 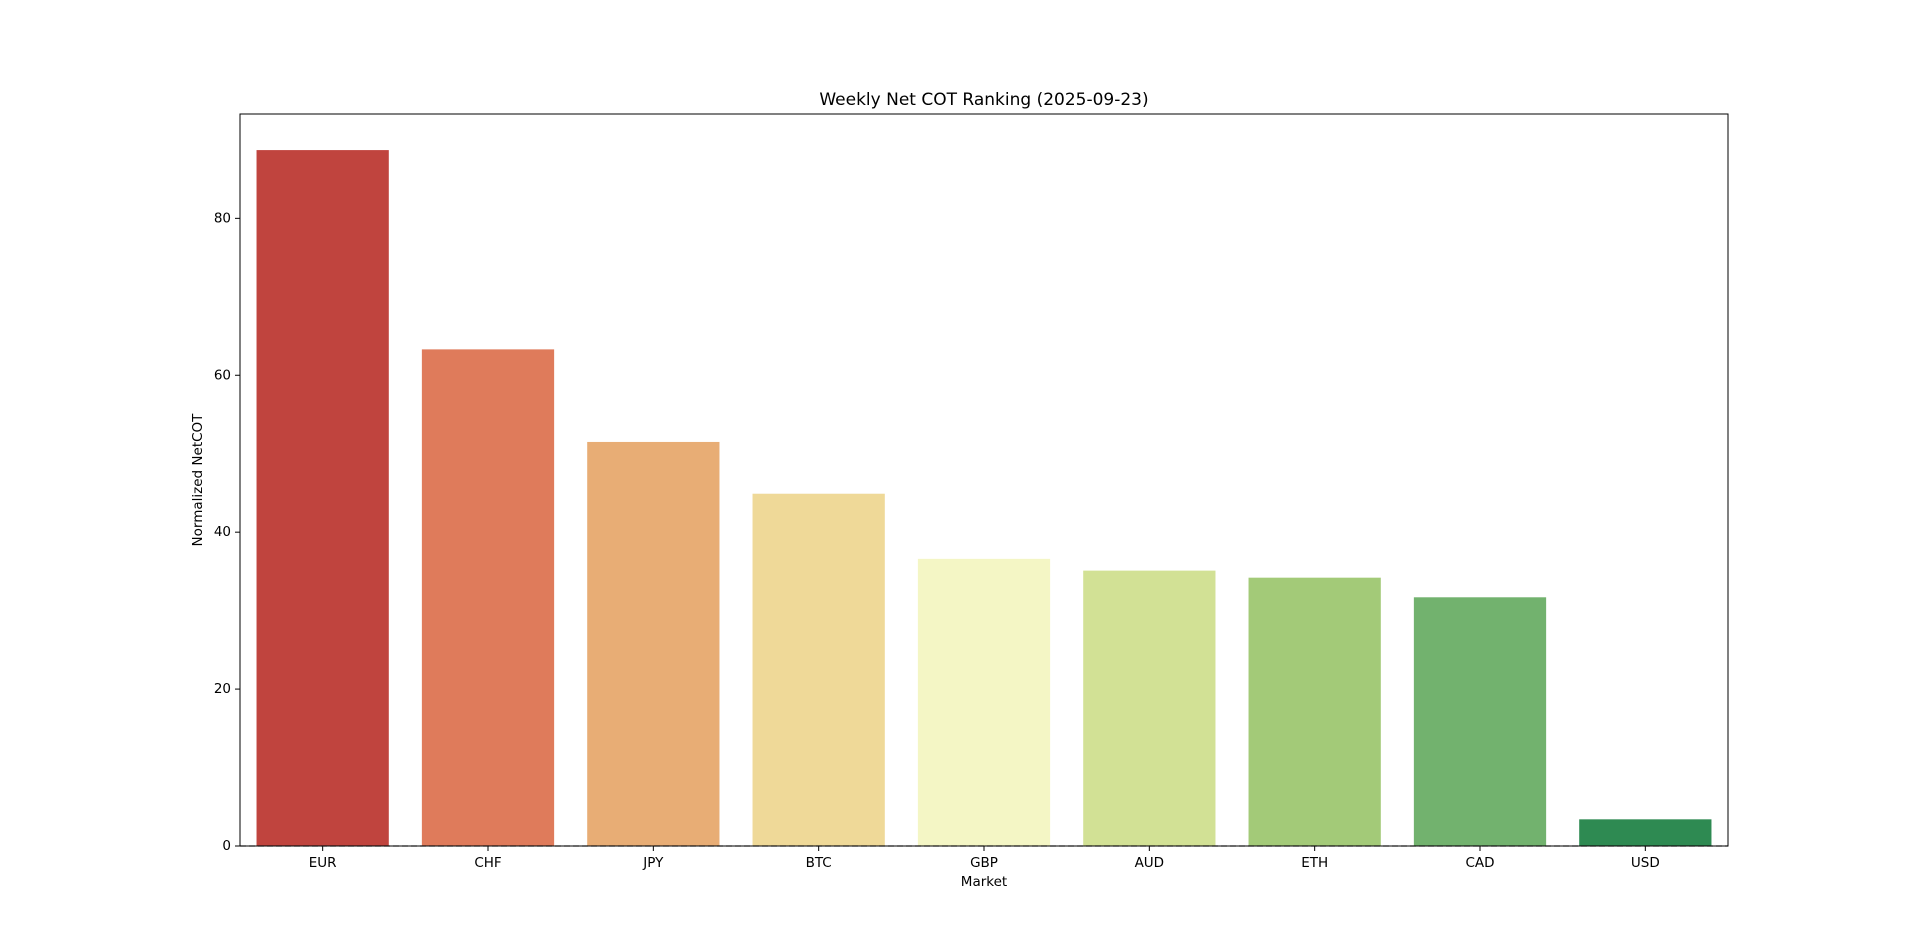 I want to click on x-tick-label: ETH, so click(x=1314, y=863).